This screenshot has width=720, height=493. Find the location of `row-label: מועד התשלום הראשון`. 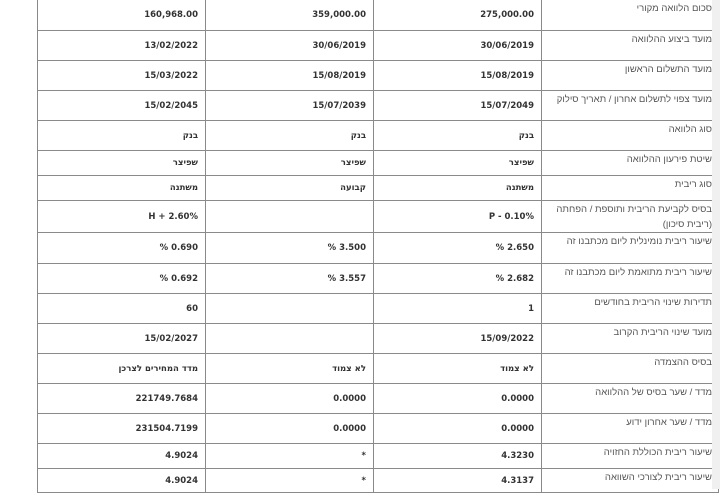

row-label: מועד התשלום הראשון is located at coordinates (630, 75).